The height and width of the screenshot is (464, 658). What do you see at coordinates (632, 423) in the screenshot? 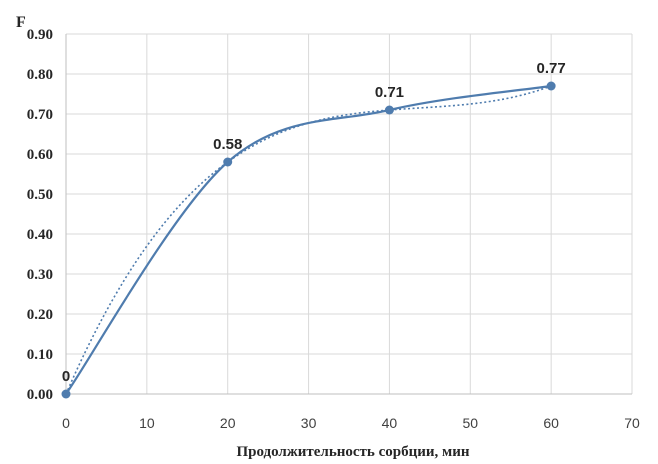
I see `x-tick-label: 70` at bounding box center [632, 423].